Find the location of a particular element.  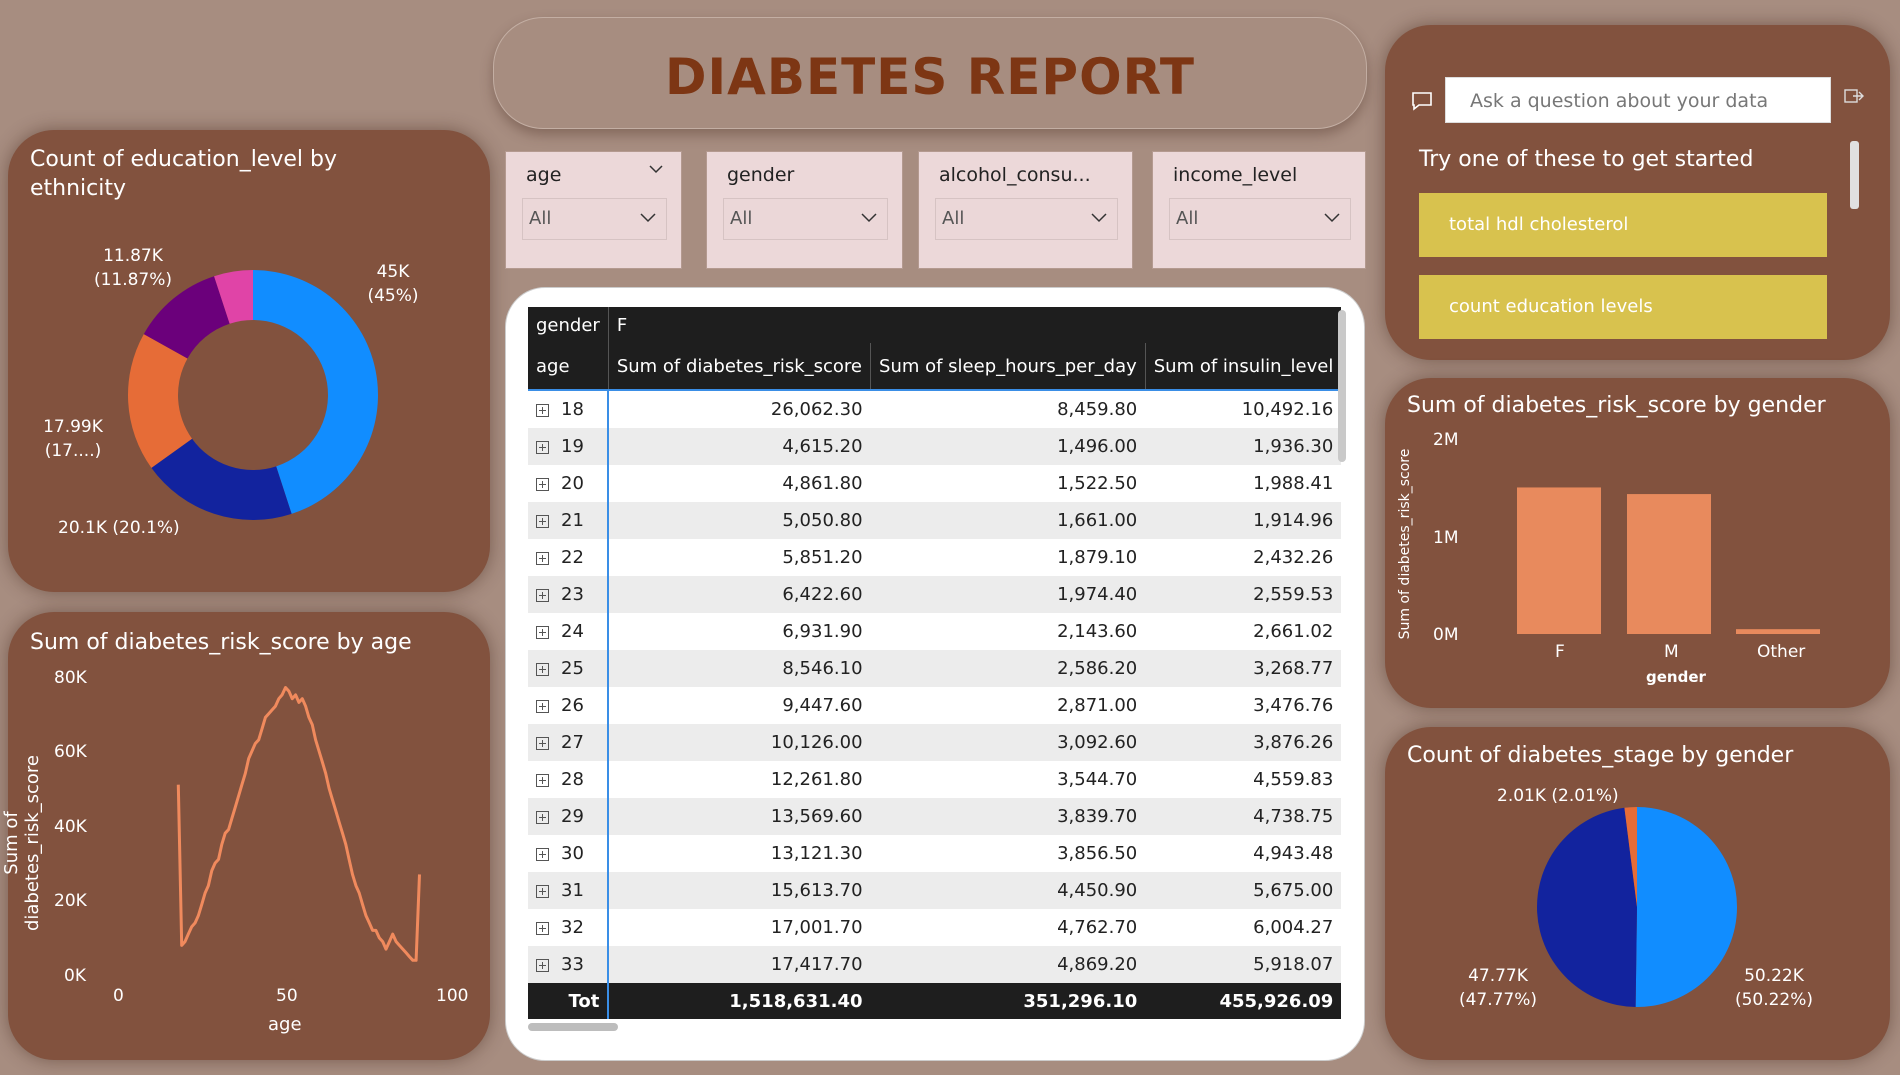

qa-suggestion: count education levels is located at coordinates (1623, 307).